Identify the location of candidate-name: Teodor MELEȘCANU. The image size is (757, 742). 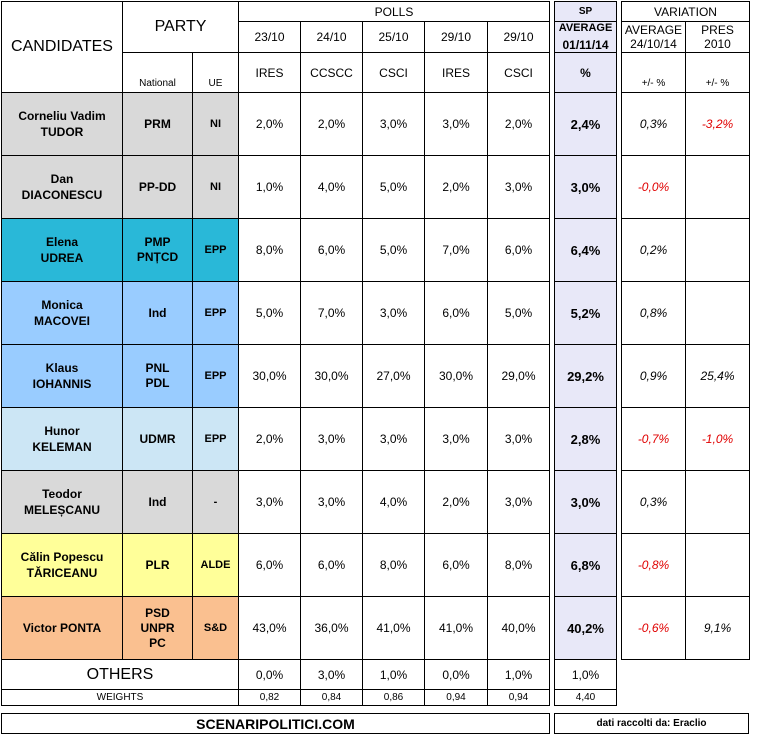
(62, 502).